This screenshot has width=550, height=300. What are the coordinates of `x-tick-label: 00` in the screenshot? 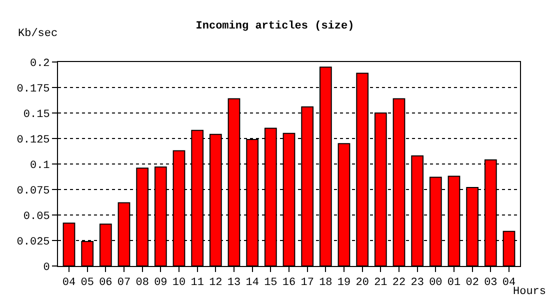 It's located at (435, 283).